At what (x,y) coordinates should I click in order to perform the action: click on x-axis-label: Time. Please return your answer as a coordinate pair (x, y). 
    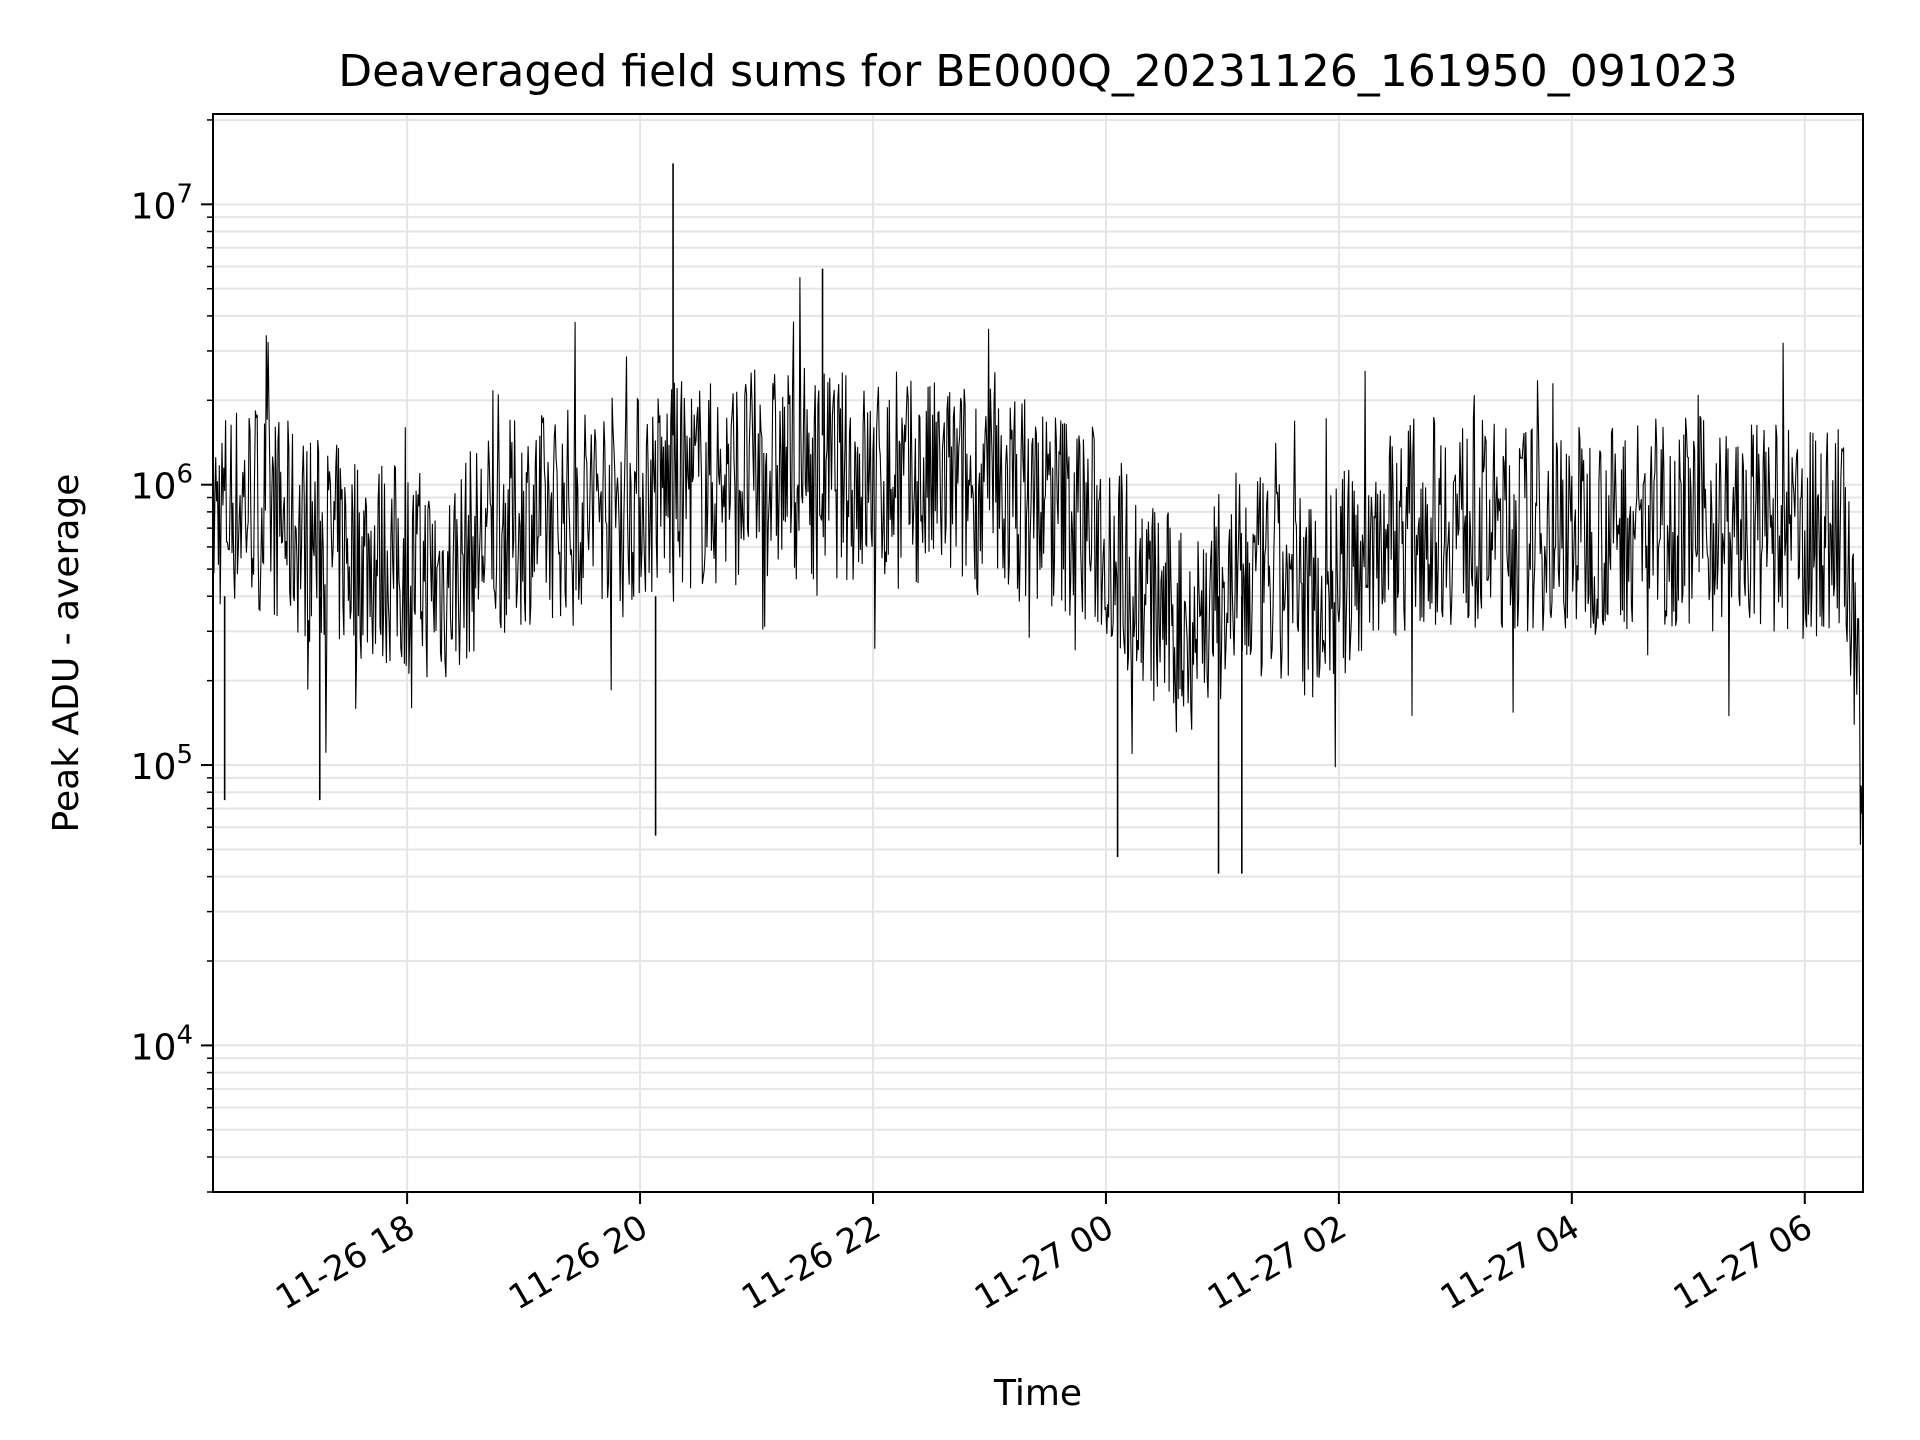
    Looking at the image, I should click on (1037, 1393).